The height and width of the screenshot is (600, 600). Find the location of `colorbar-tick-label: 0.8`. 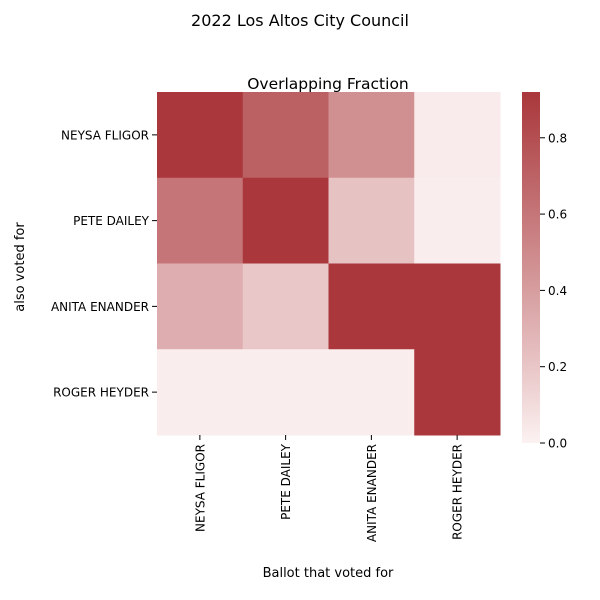

colorbar-tick-label: 0.8 is located at coordinates (557, 138).